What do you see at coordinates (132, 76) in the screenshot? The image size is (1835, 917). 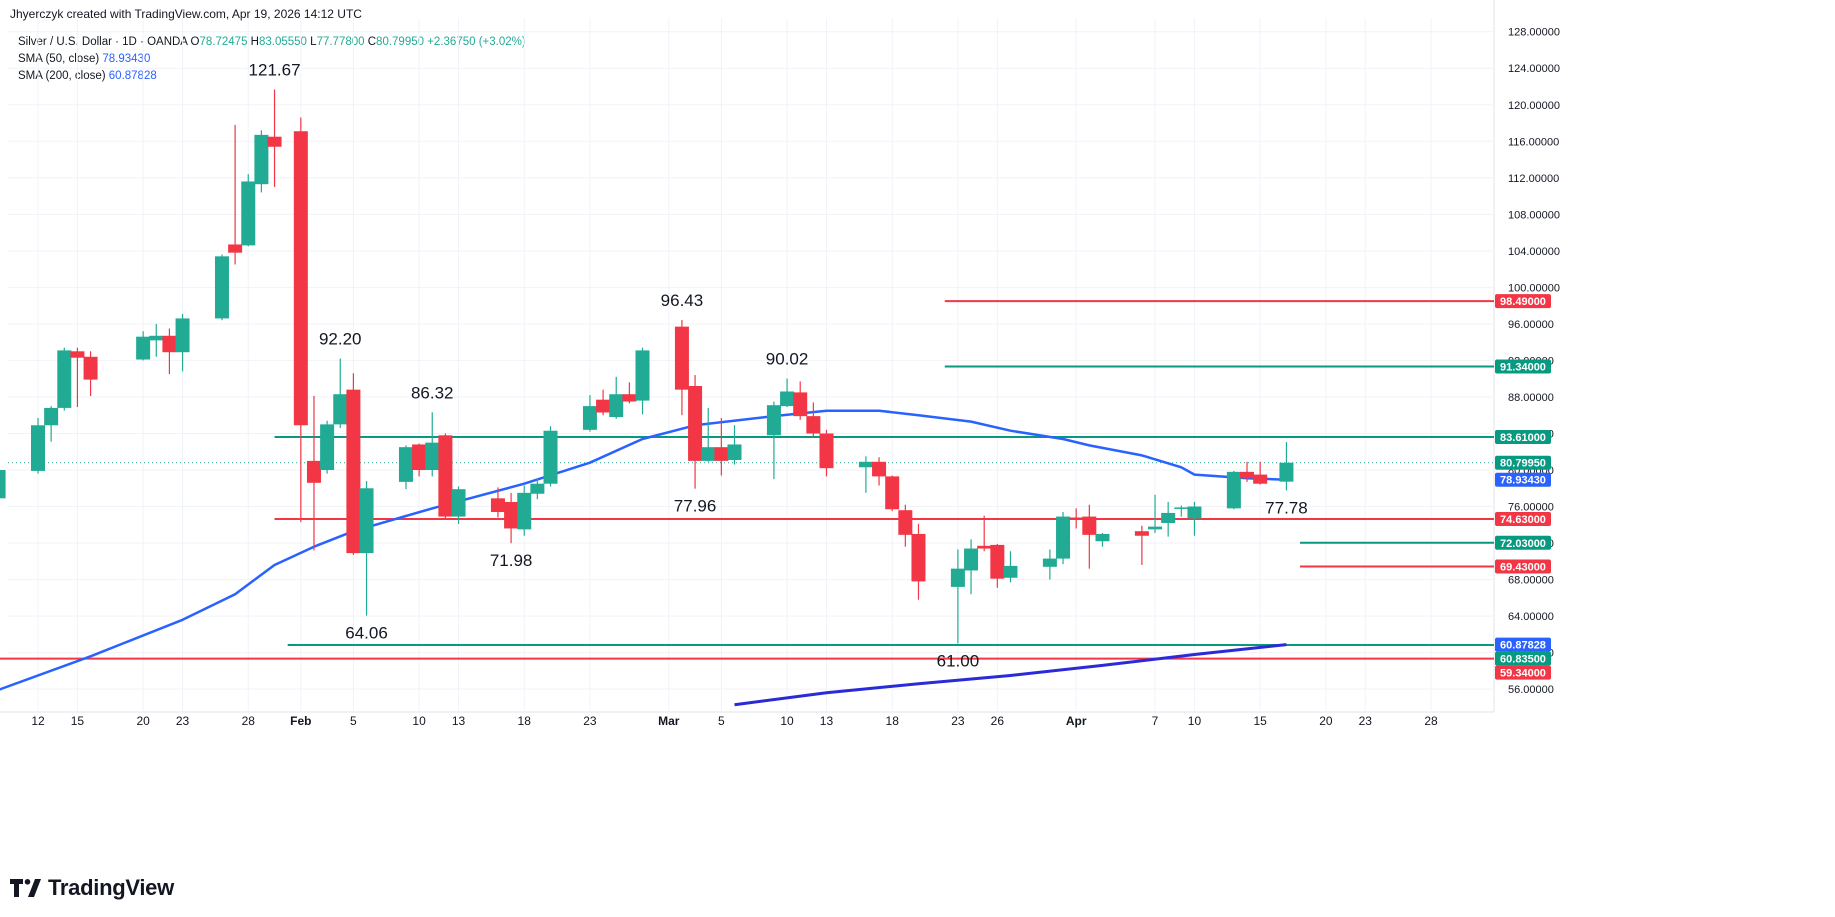 I see `legend-sma200-value: 60.87828` at bounding box center [132, 76].